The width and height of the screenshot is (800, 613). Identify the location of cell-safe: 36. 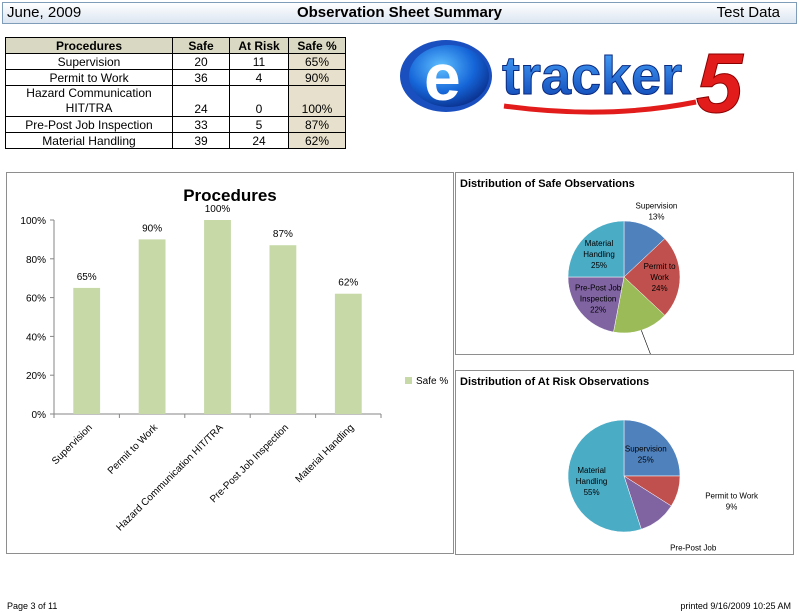
(201, 77).